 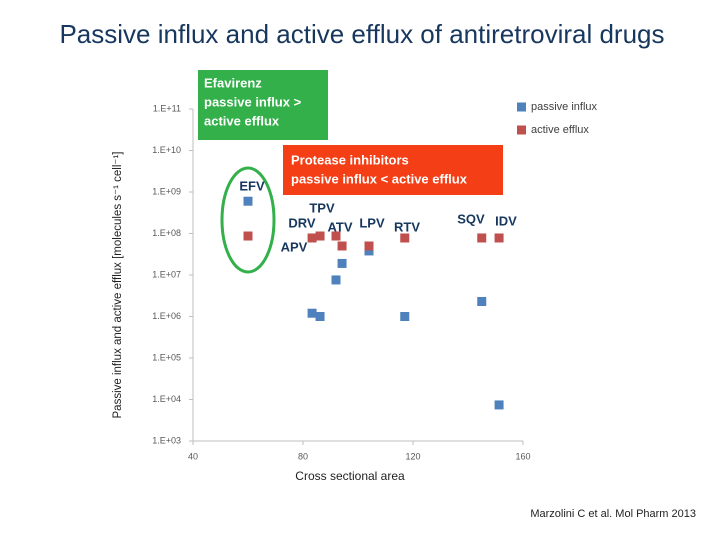 I want to click on efv-box-text: passive influx >, so click(x=253, y=101).